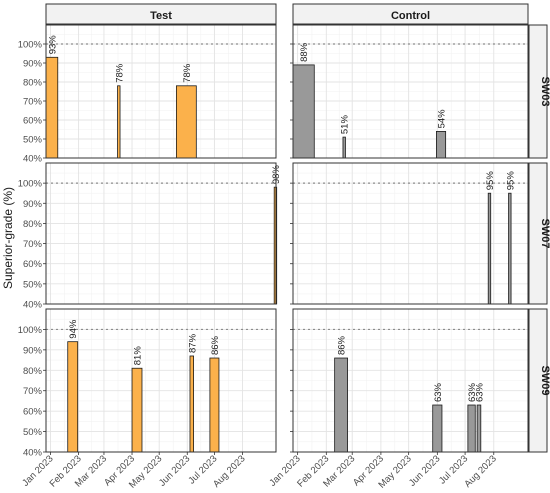 The width and height of the screenshot is (550, 493). Describe the element at coordinates (438, 392) in the screenshot. I see `bar-label-sw09-control-2: 63%` at that location.